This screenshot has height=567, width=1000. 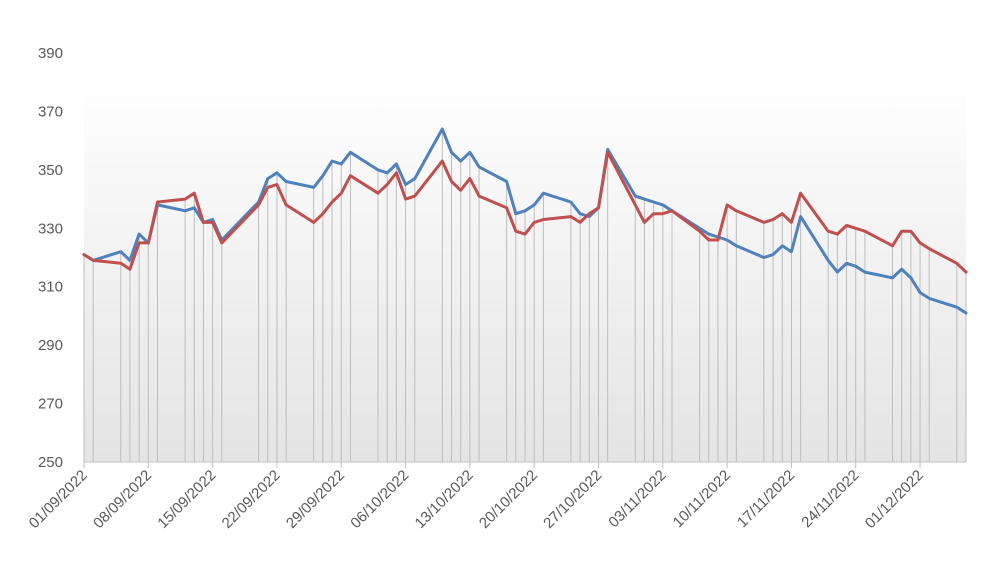 What do you see at coordinates (50, 228) in the screenshot?
I see `y-tick-label: 330` at bounding box center [50, 228].